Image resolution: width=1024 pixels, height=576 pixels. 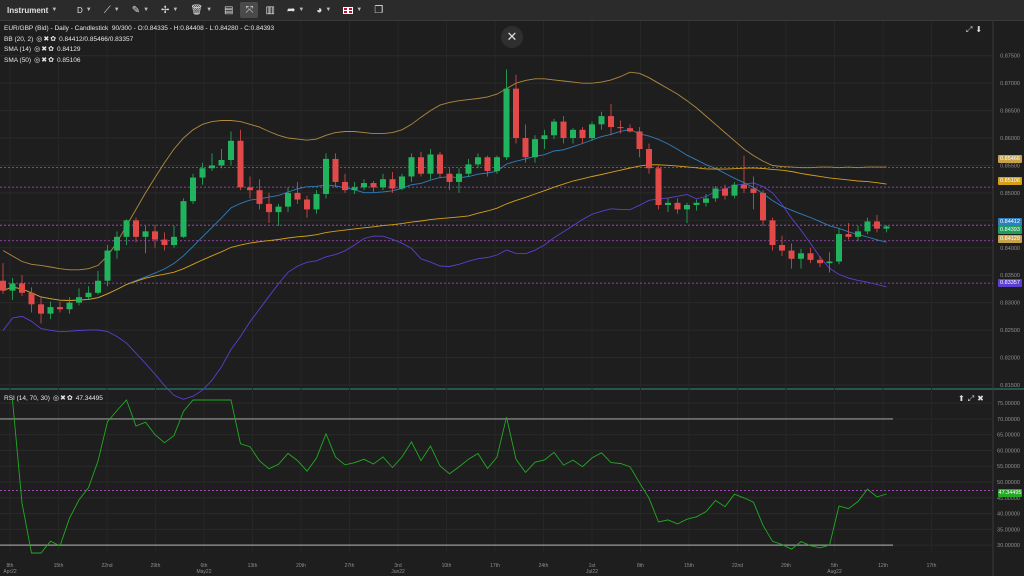 I want to click on x-axis-label: 10th, so click(x=447, y=566).